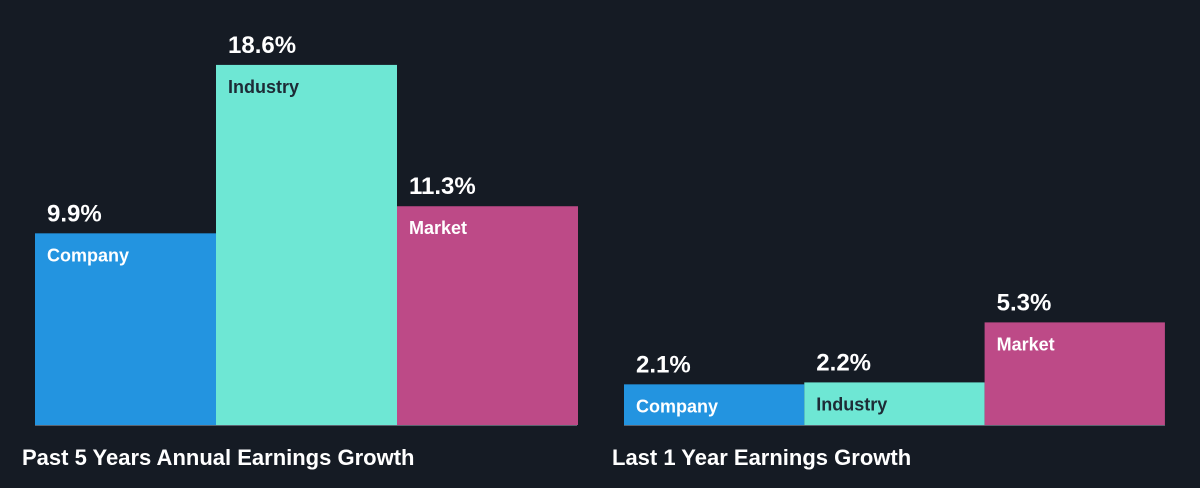 The width and height of the screenshot is (1200, 488). I want to click on industry-value-label: 2.2%, so click(843, 362).